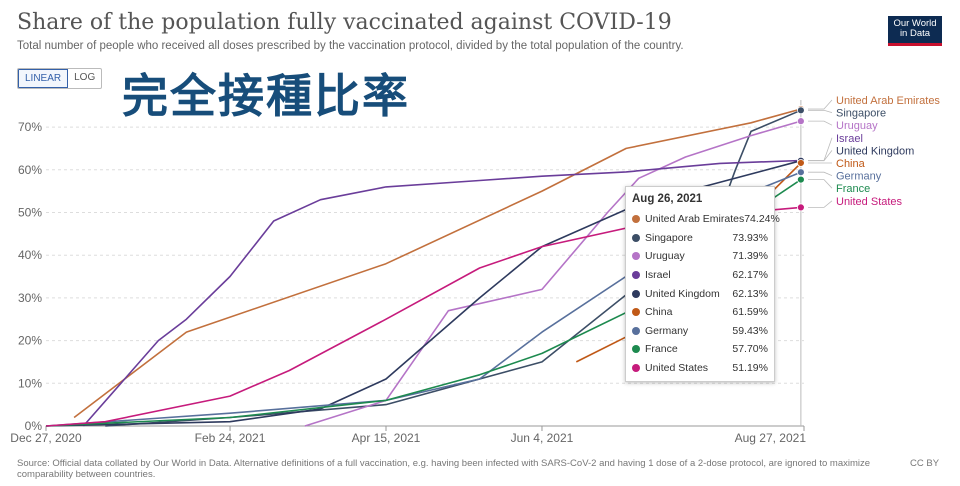 The height and width of the screenshot is (486, 960). What do you see at coordinates (750, 312) in the screenshot?
I see `tooltip-series-value: 61.59%` at bounding box center [750, 312].